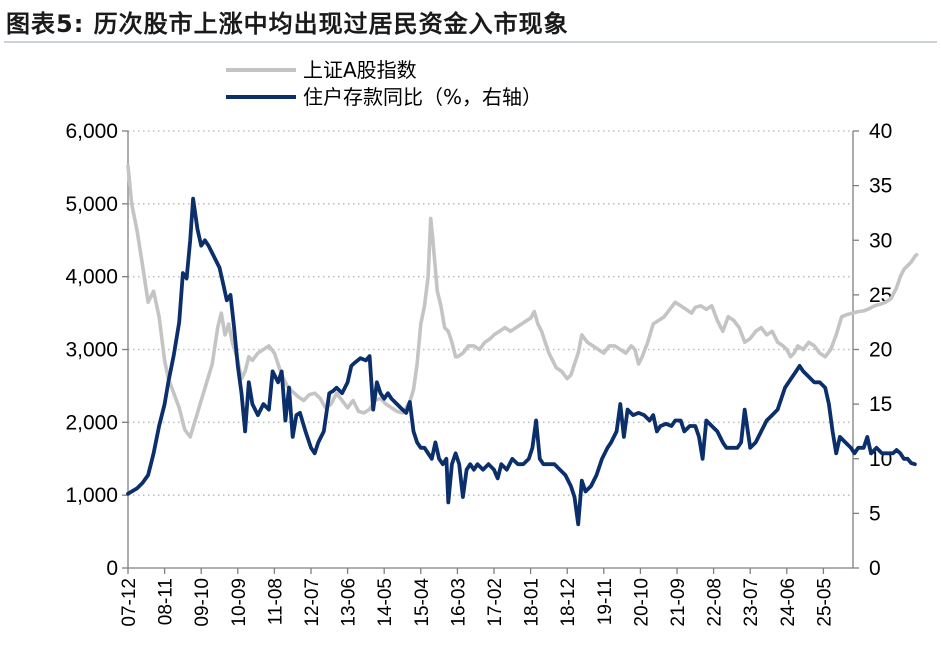 This screenshot has width=941, height=663. I want to click on x-tick-label: 23-07, so click(751, 602).